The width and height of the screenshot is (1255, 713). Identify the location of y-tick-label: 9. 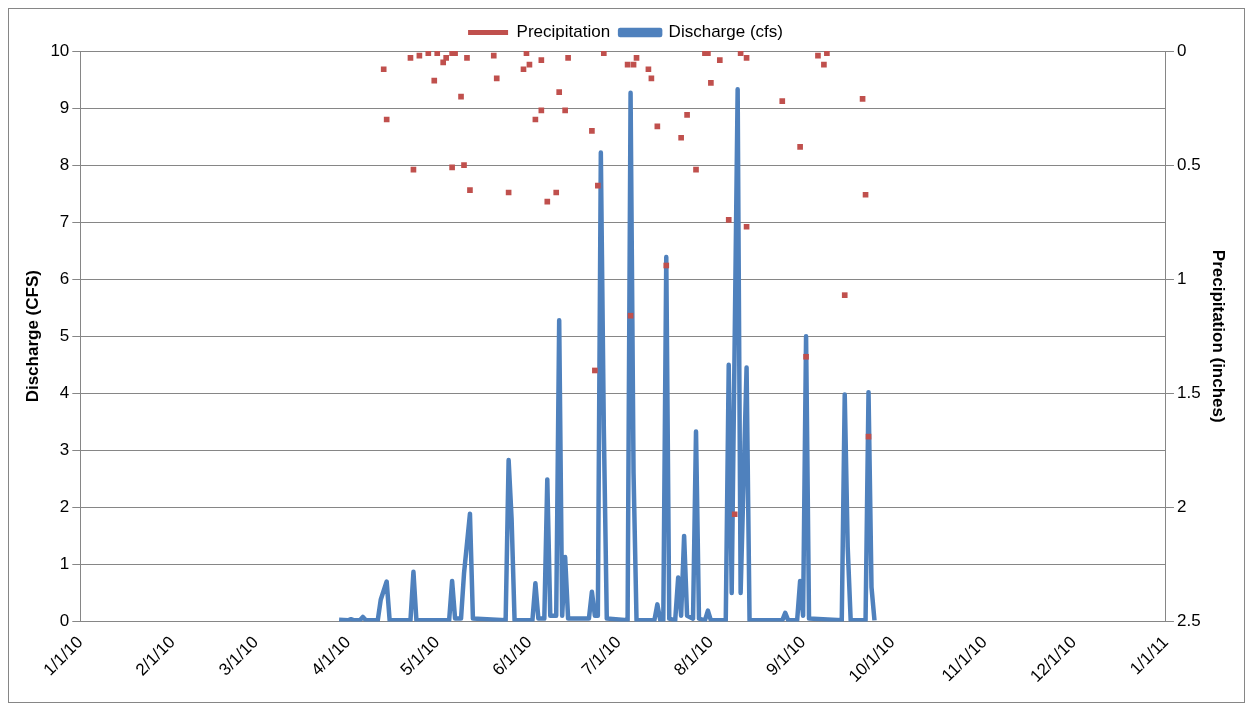
(64, 107).